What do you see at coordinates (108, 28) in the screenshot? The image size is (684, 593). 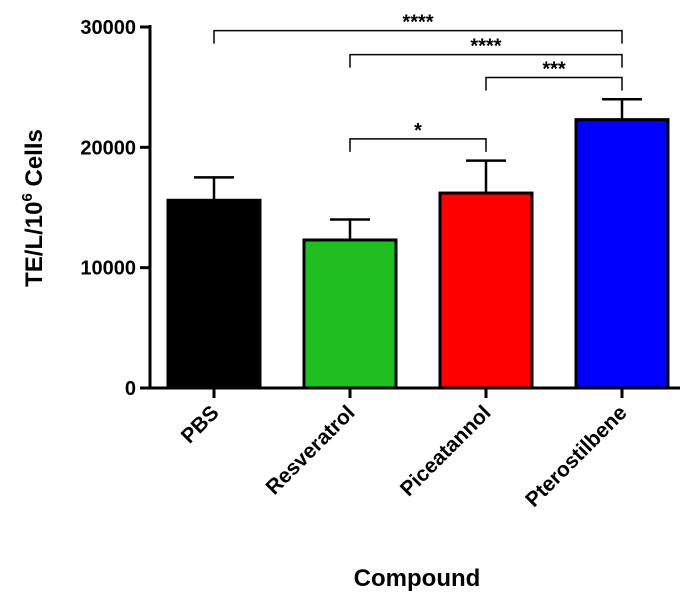 I see `y-tick-label: 30000` at bounding box center [108, 28].